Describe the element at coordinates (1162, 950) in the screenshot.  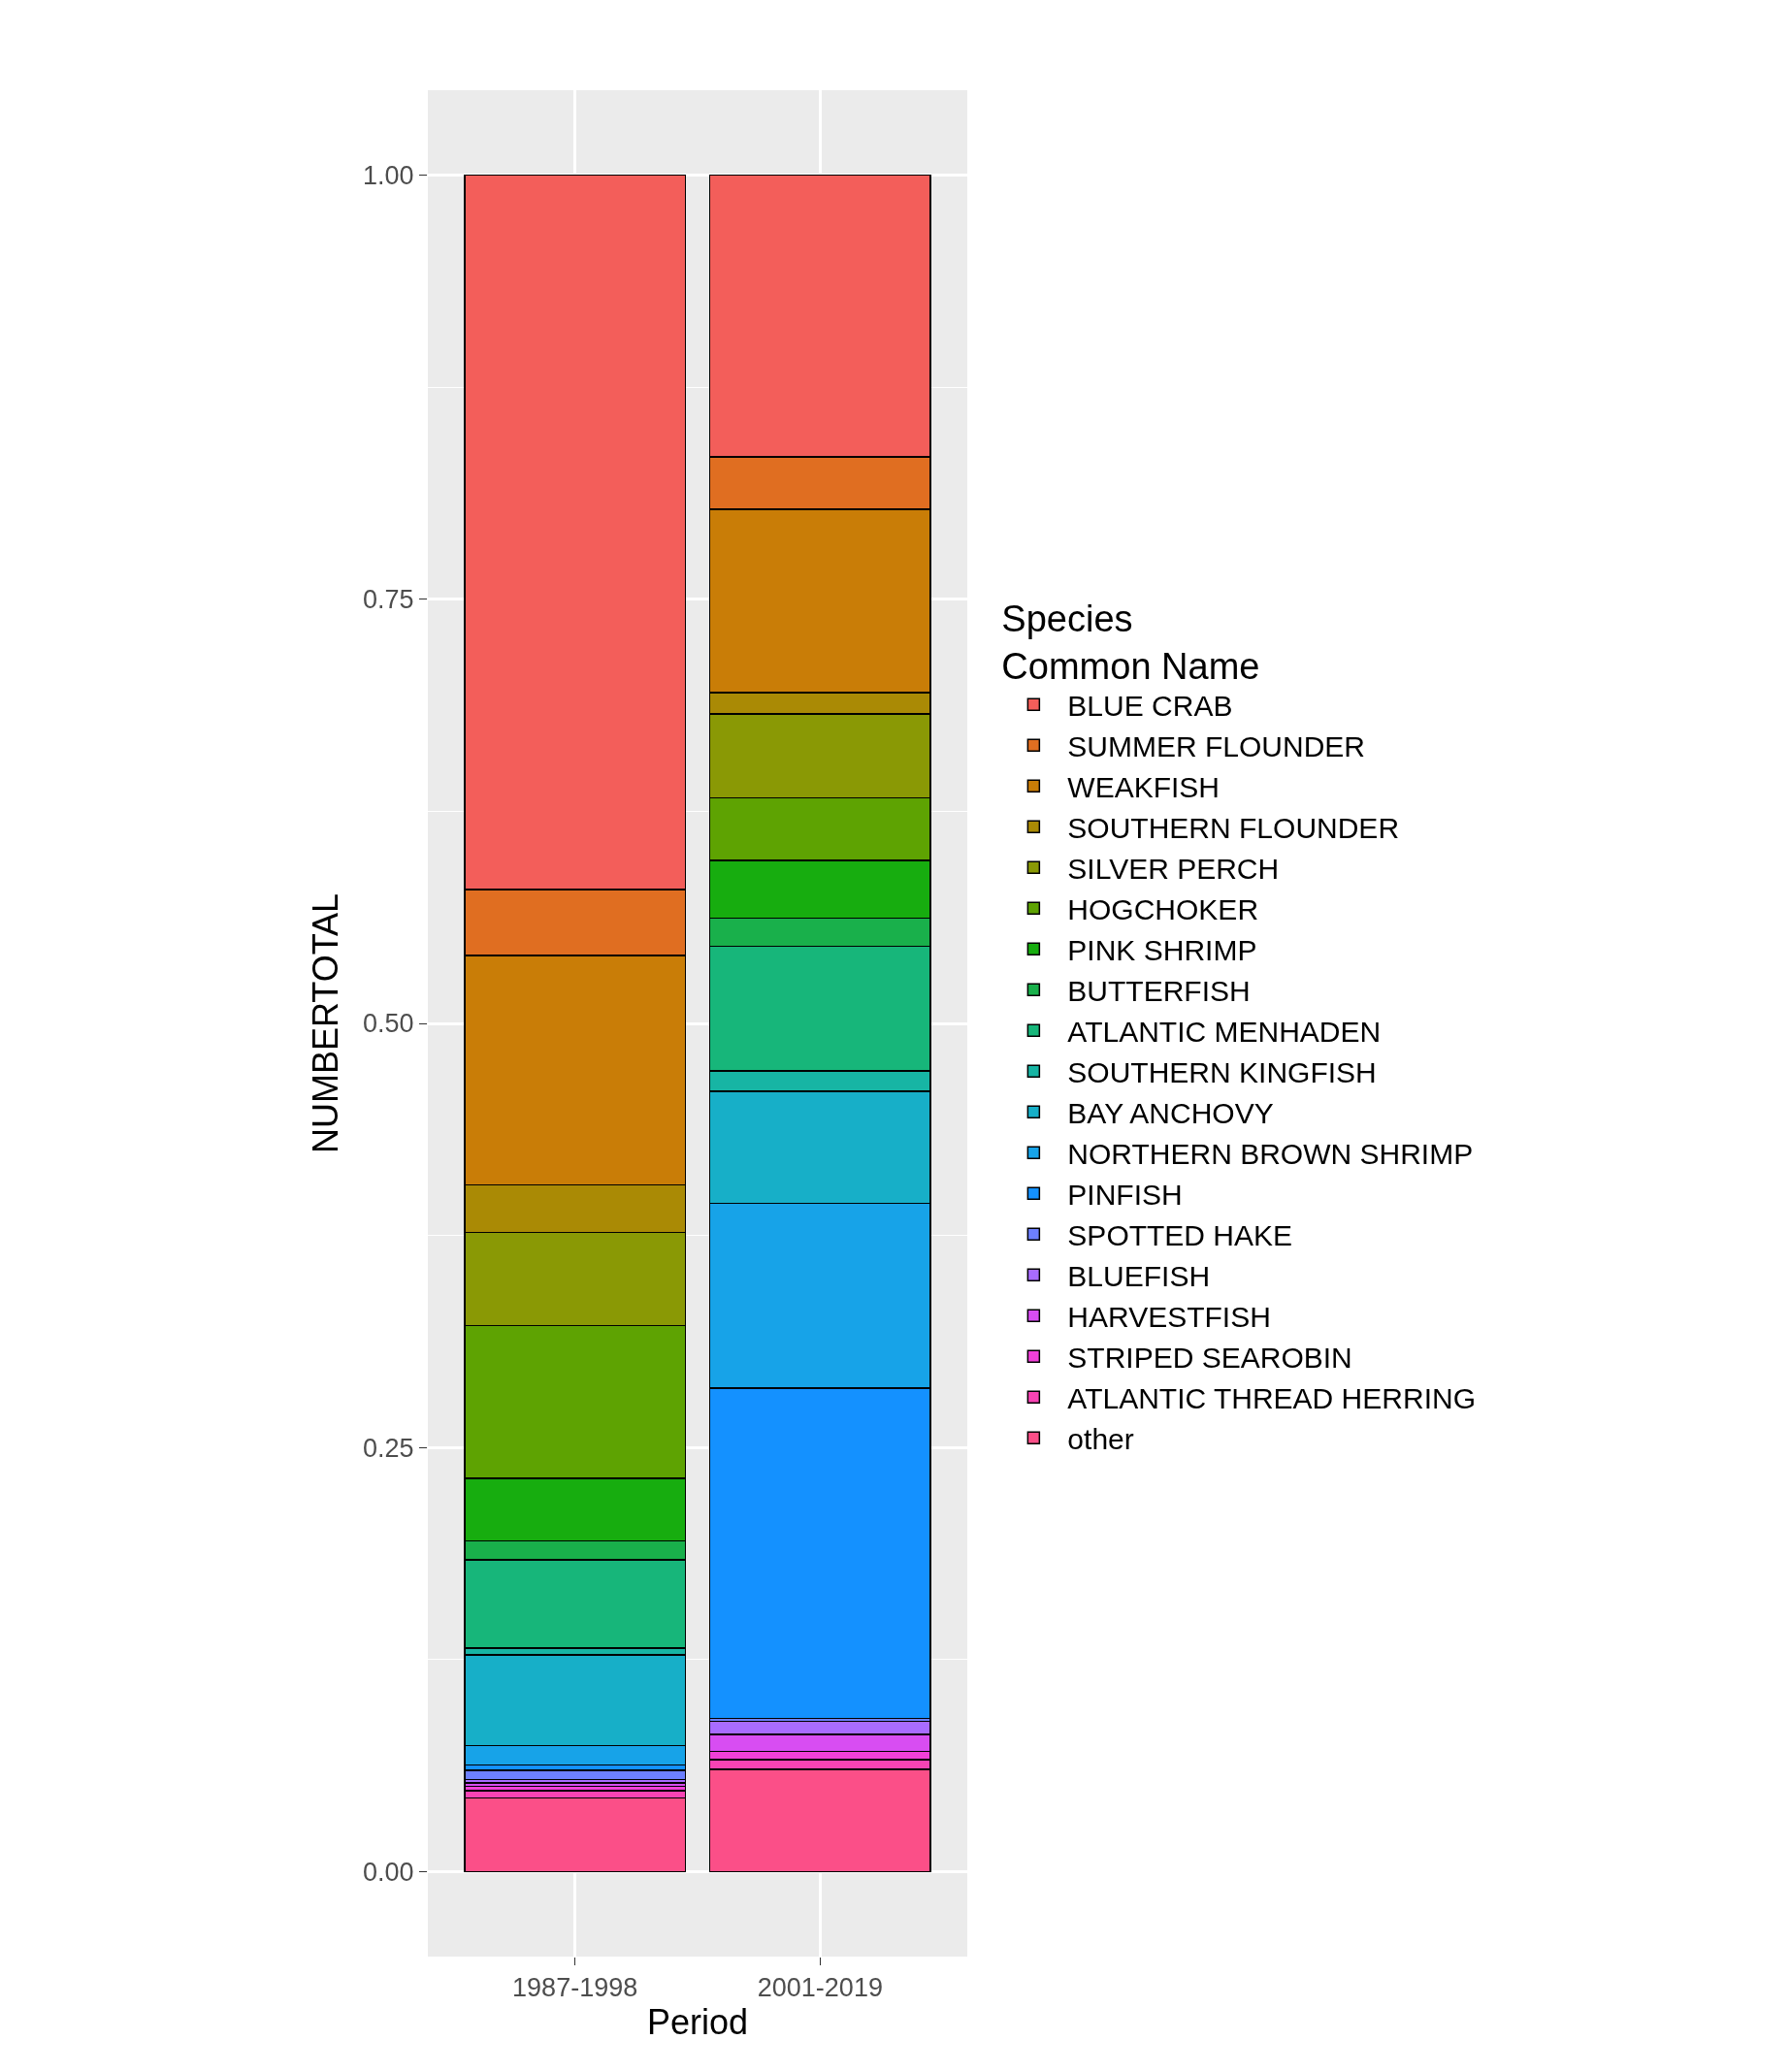
I see `legend-label: PINK SHRIMP` at that location.